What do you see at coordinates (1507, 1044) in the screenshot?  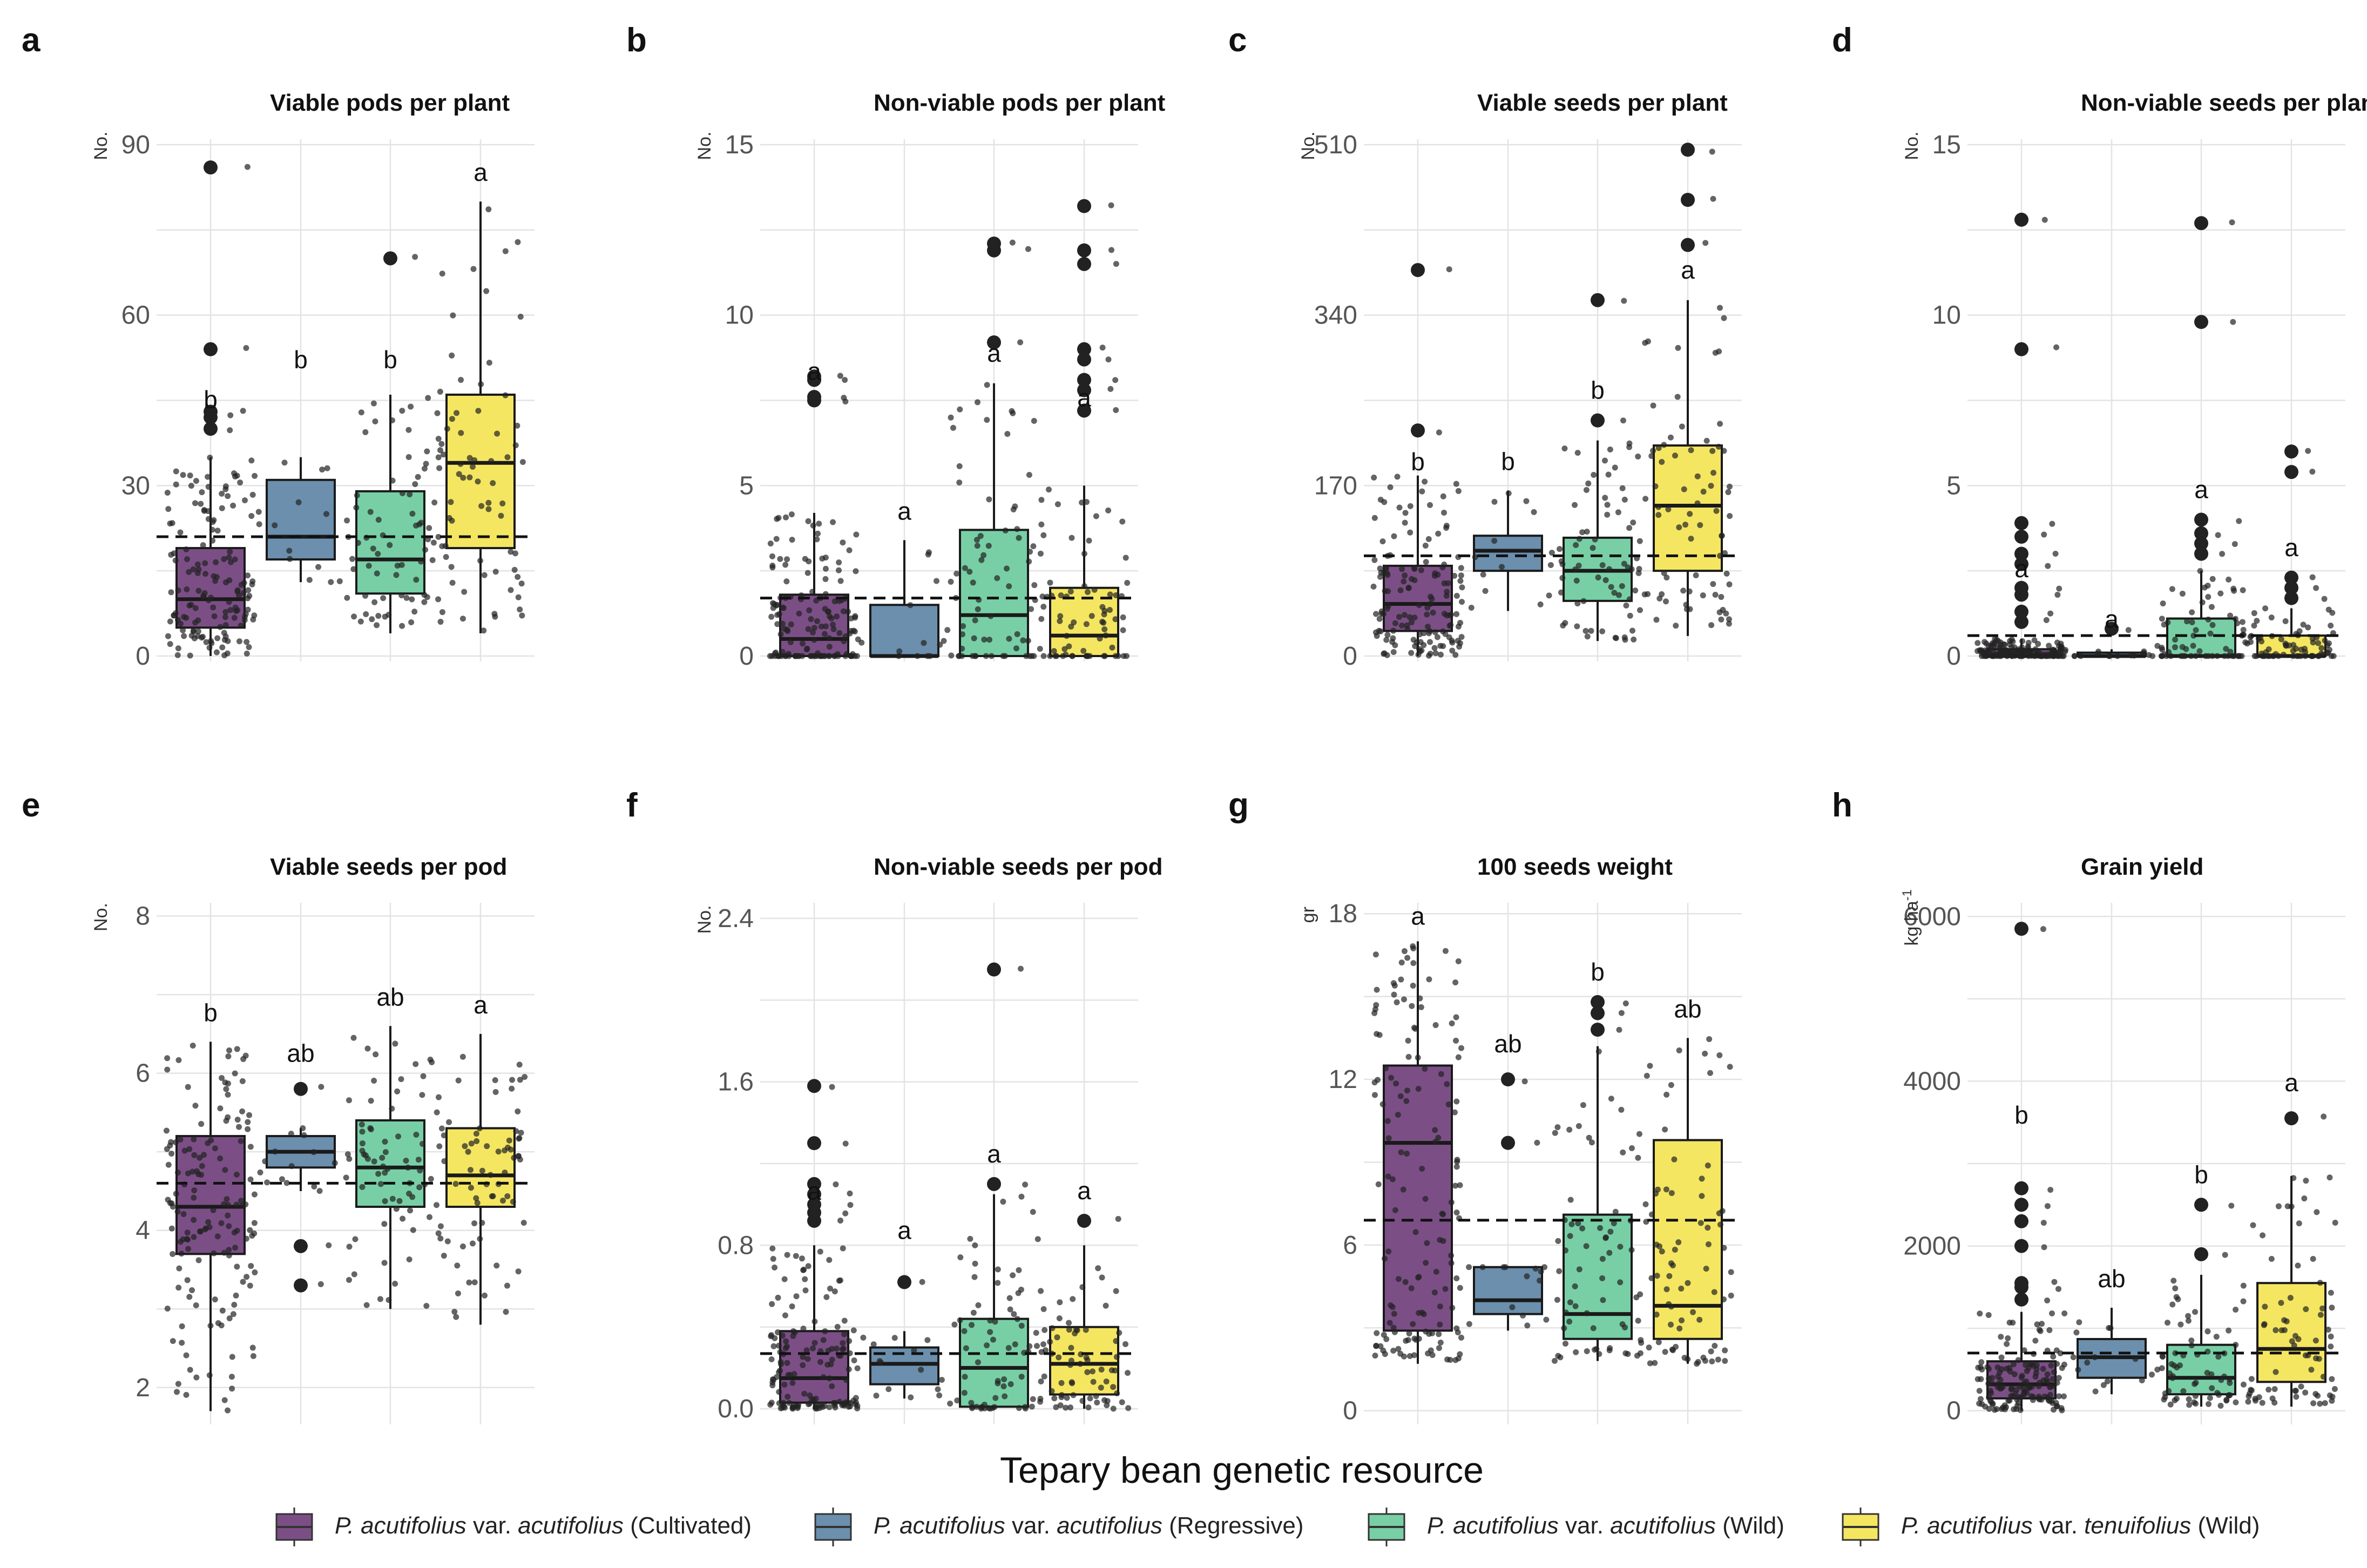 I see `significance-letter: ab` at bounding box center [1507, 1044].